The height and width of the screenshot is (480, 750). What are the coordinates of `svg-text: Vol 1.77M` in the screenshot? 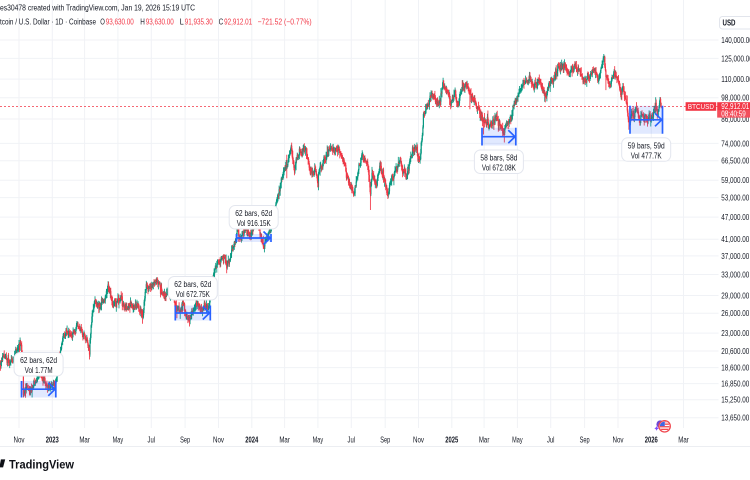 It's located at (39, 370).